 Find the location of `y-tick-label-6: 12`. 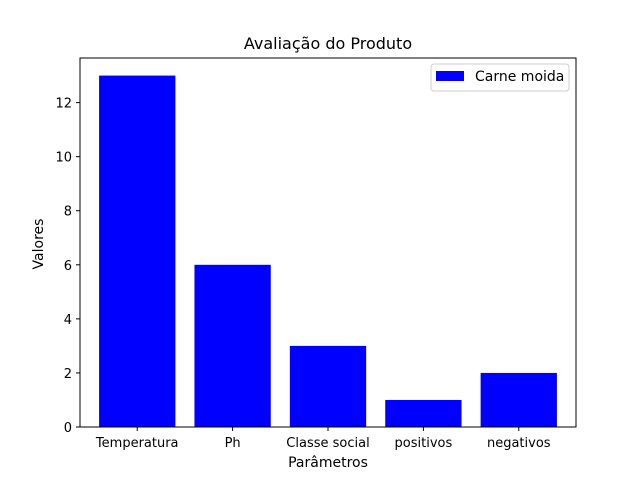

y-tick-label-6: 12 is located at coordinates (63, 104).